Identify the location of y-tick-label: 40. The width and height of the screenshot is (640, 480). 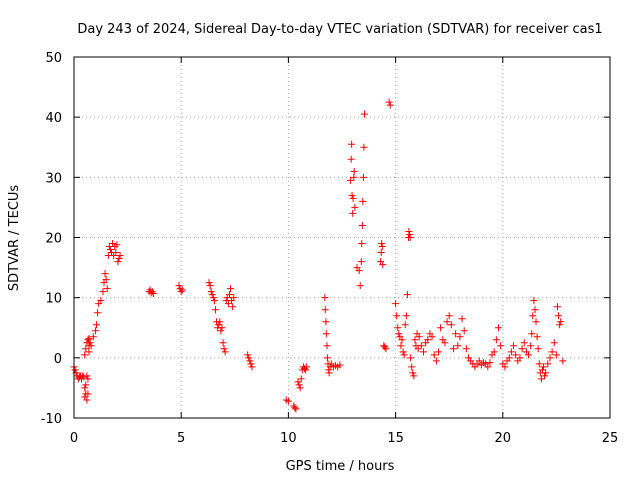
(53, 118).